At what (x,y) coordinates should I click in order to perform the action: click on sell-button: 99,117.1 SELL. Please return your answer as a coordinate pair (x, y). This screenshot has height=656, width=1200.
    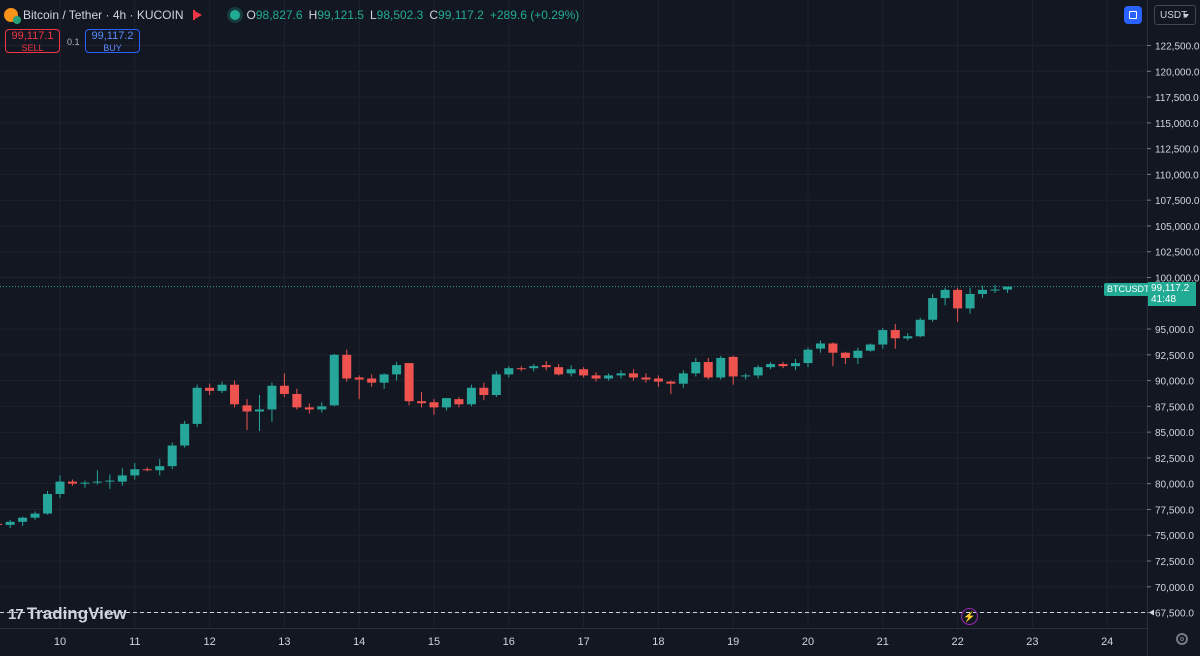
    Looking at the image, I should click on (32, 41).